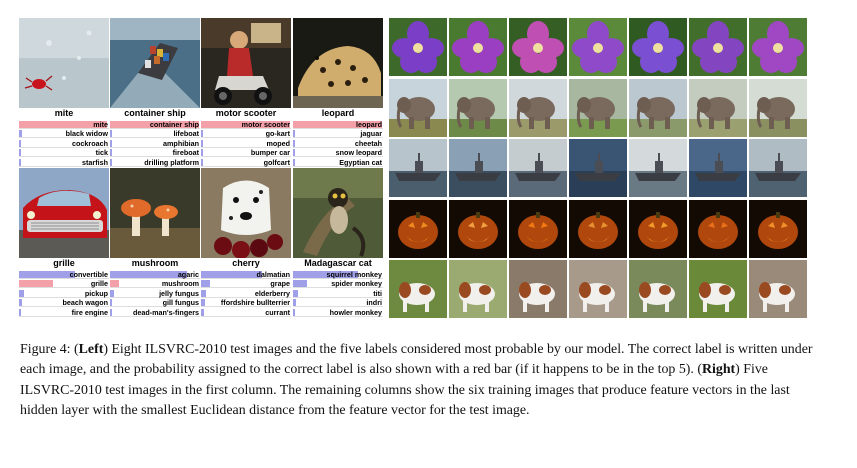  Describe the element at coordinates (155, 124) in the screenshot. I see `prediction-row: container ship` at that location.